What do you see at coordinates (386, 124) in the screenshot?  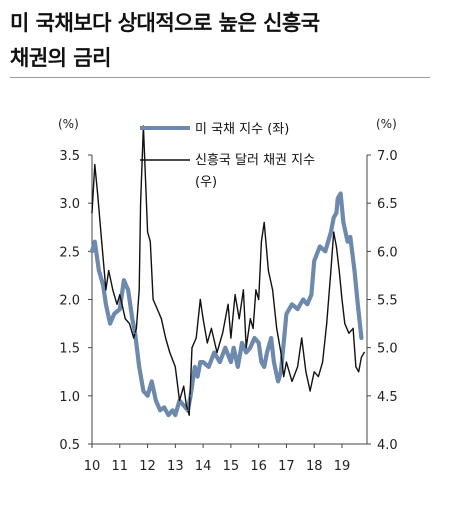 I see `right-unit-label: (%)` at bounding box center [386, 124].